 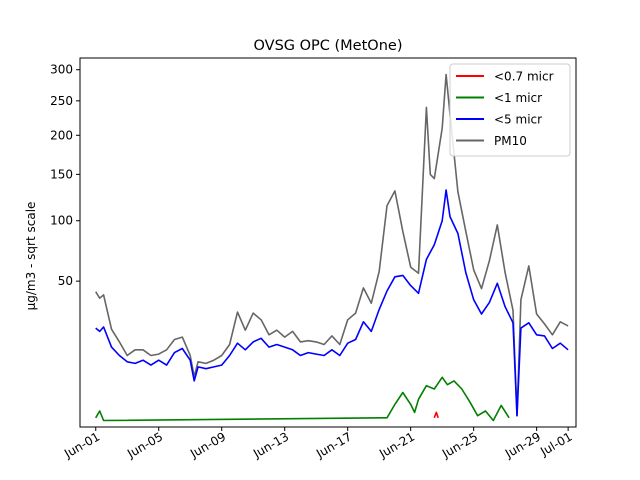 What do you see at coordinates (518, 98) in the screenshot?
I see `legend-label: <1 micr` at bounding box center [518, 98].